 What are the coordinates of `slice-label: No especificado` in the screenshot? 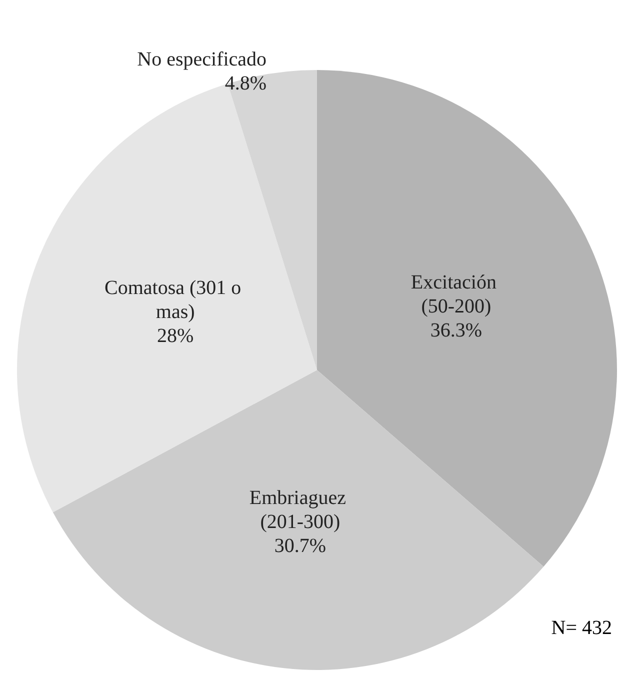 It's located at (202, 59).